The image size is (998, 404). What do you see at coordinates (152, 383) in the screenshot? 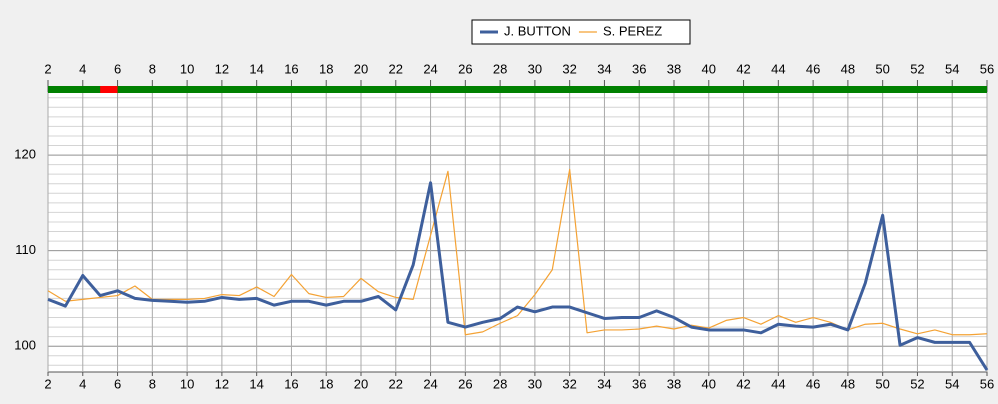
I see `x-tick-label-bottom: 8` at bounding box center [152, 383].